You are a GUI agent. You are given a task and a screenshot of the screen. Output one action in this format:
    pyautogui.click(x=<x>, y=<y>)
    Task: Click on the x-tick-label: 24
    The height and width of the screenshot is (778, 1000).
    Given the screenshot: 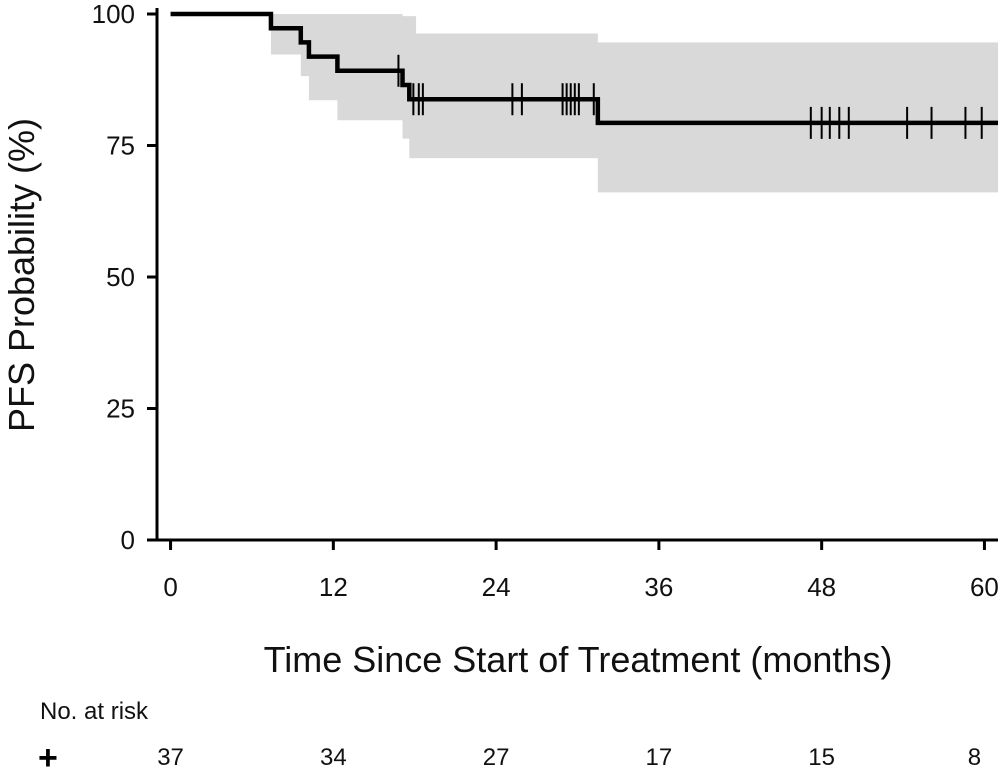 What is the action you would take?
    pyautogui.click(x=496, y=587)
    